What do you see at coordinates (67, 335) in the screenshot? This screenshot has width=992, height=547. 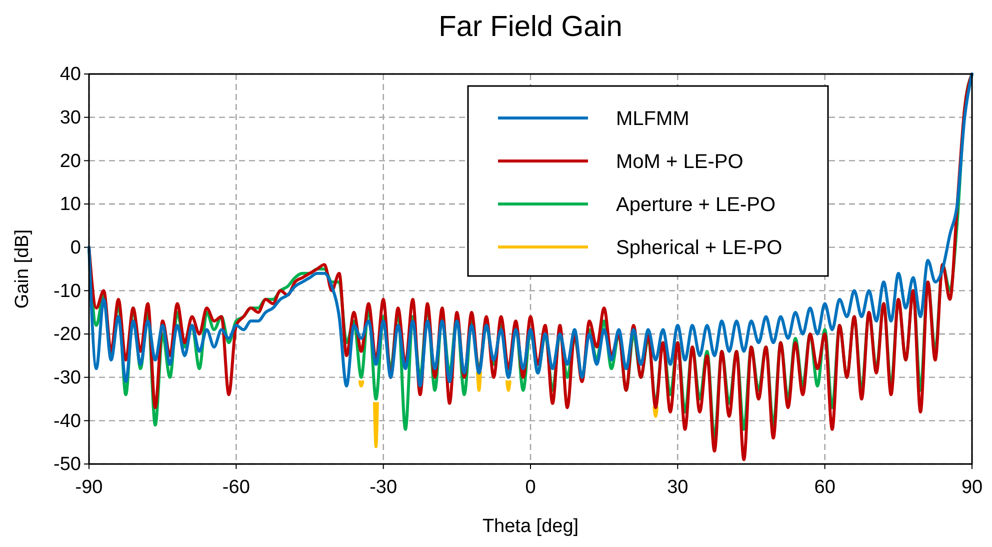 I see `y-tick-label: -20` at bounding box center [67, 335].